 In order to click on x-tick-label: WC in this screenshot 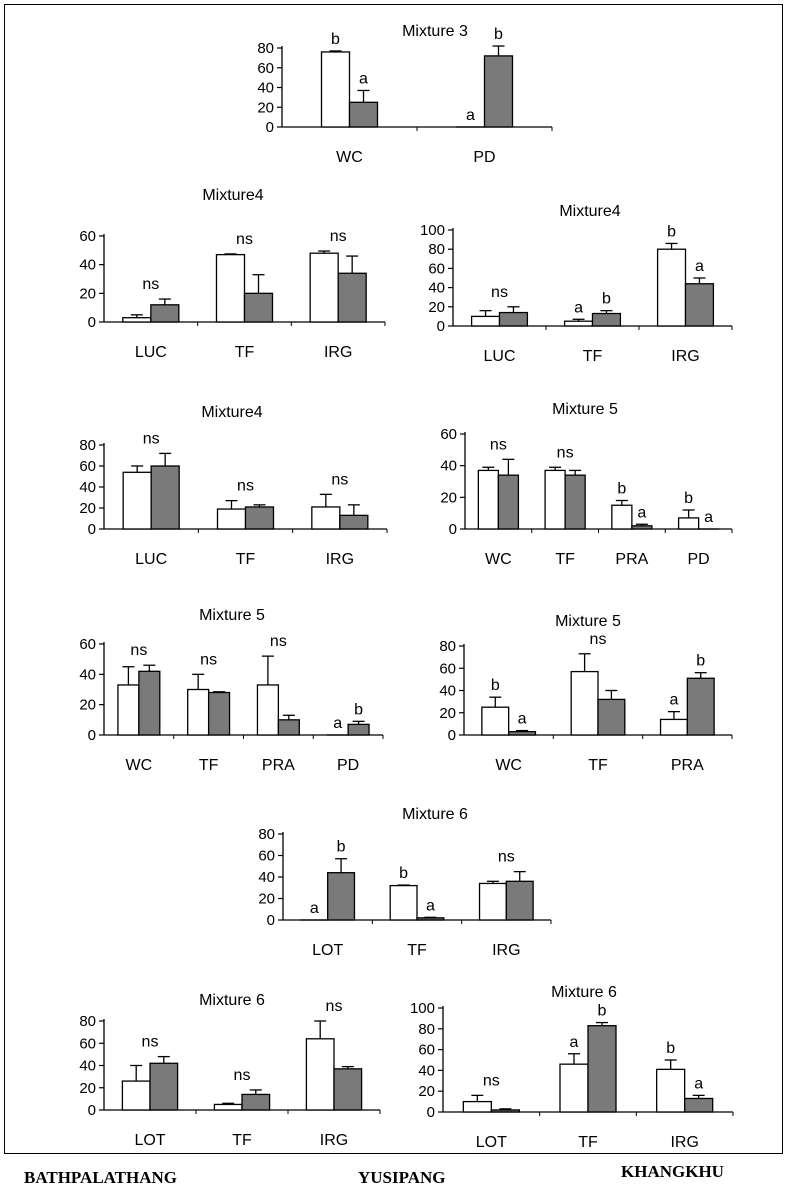, I will do `click(349, 157)`.